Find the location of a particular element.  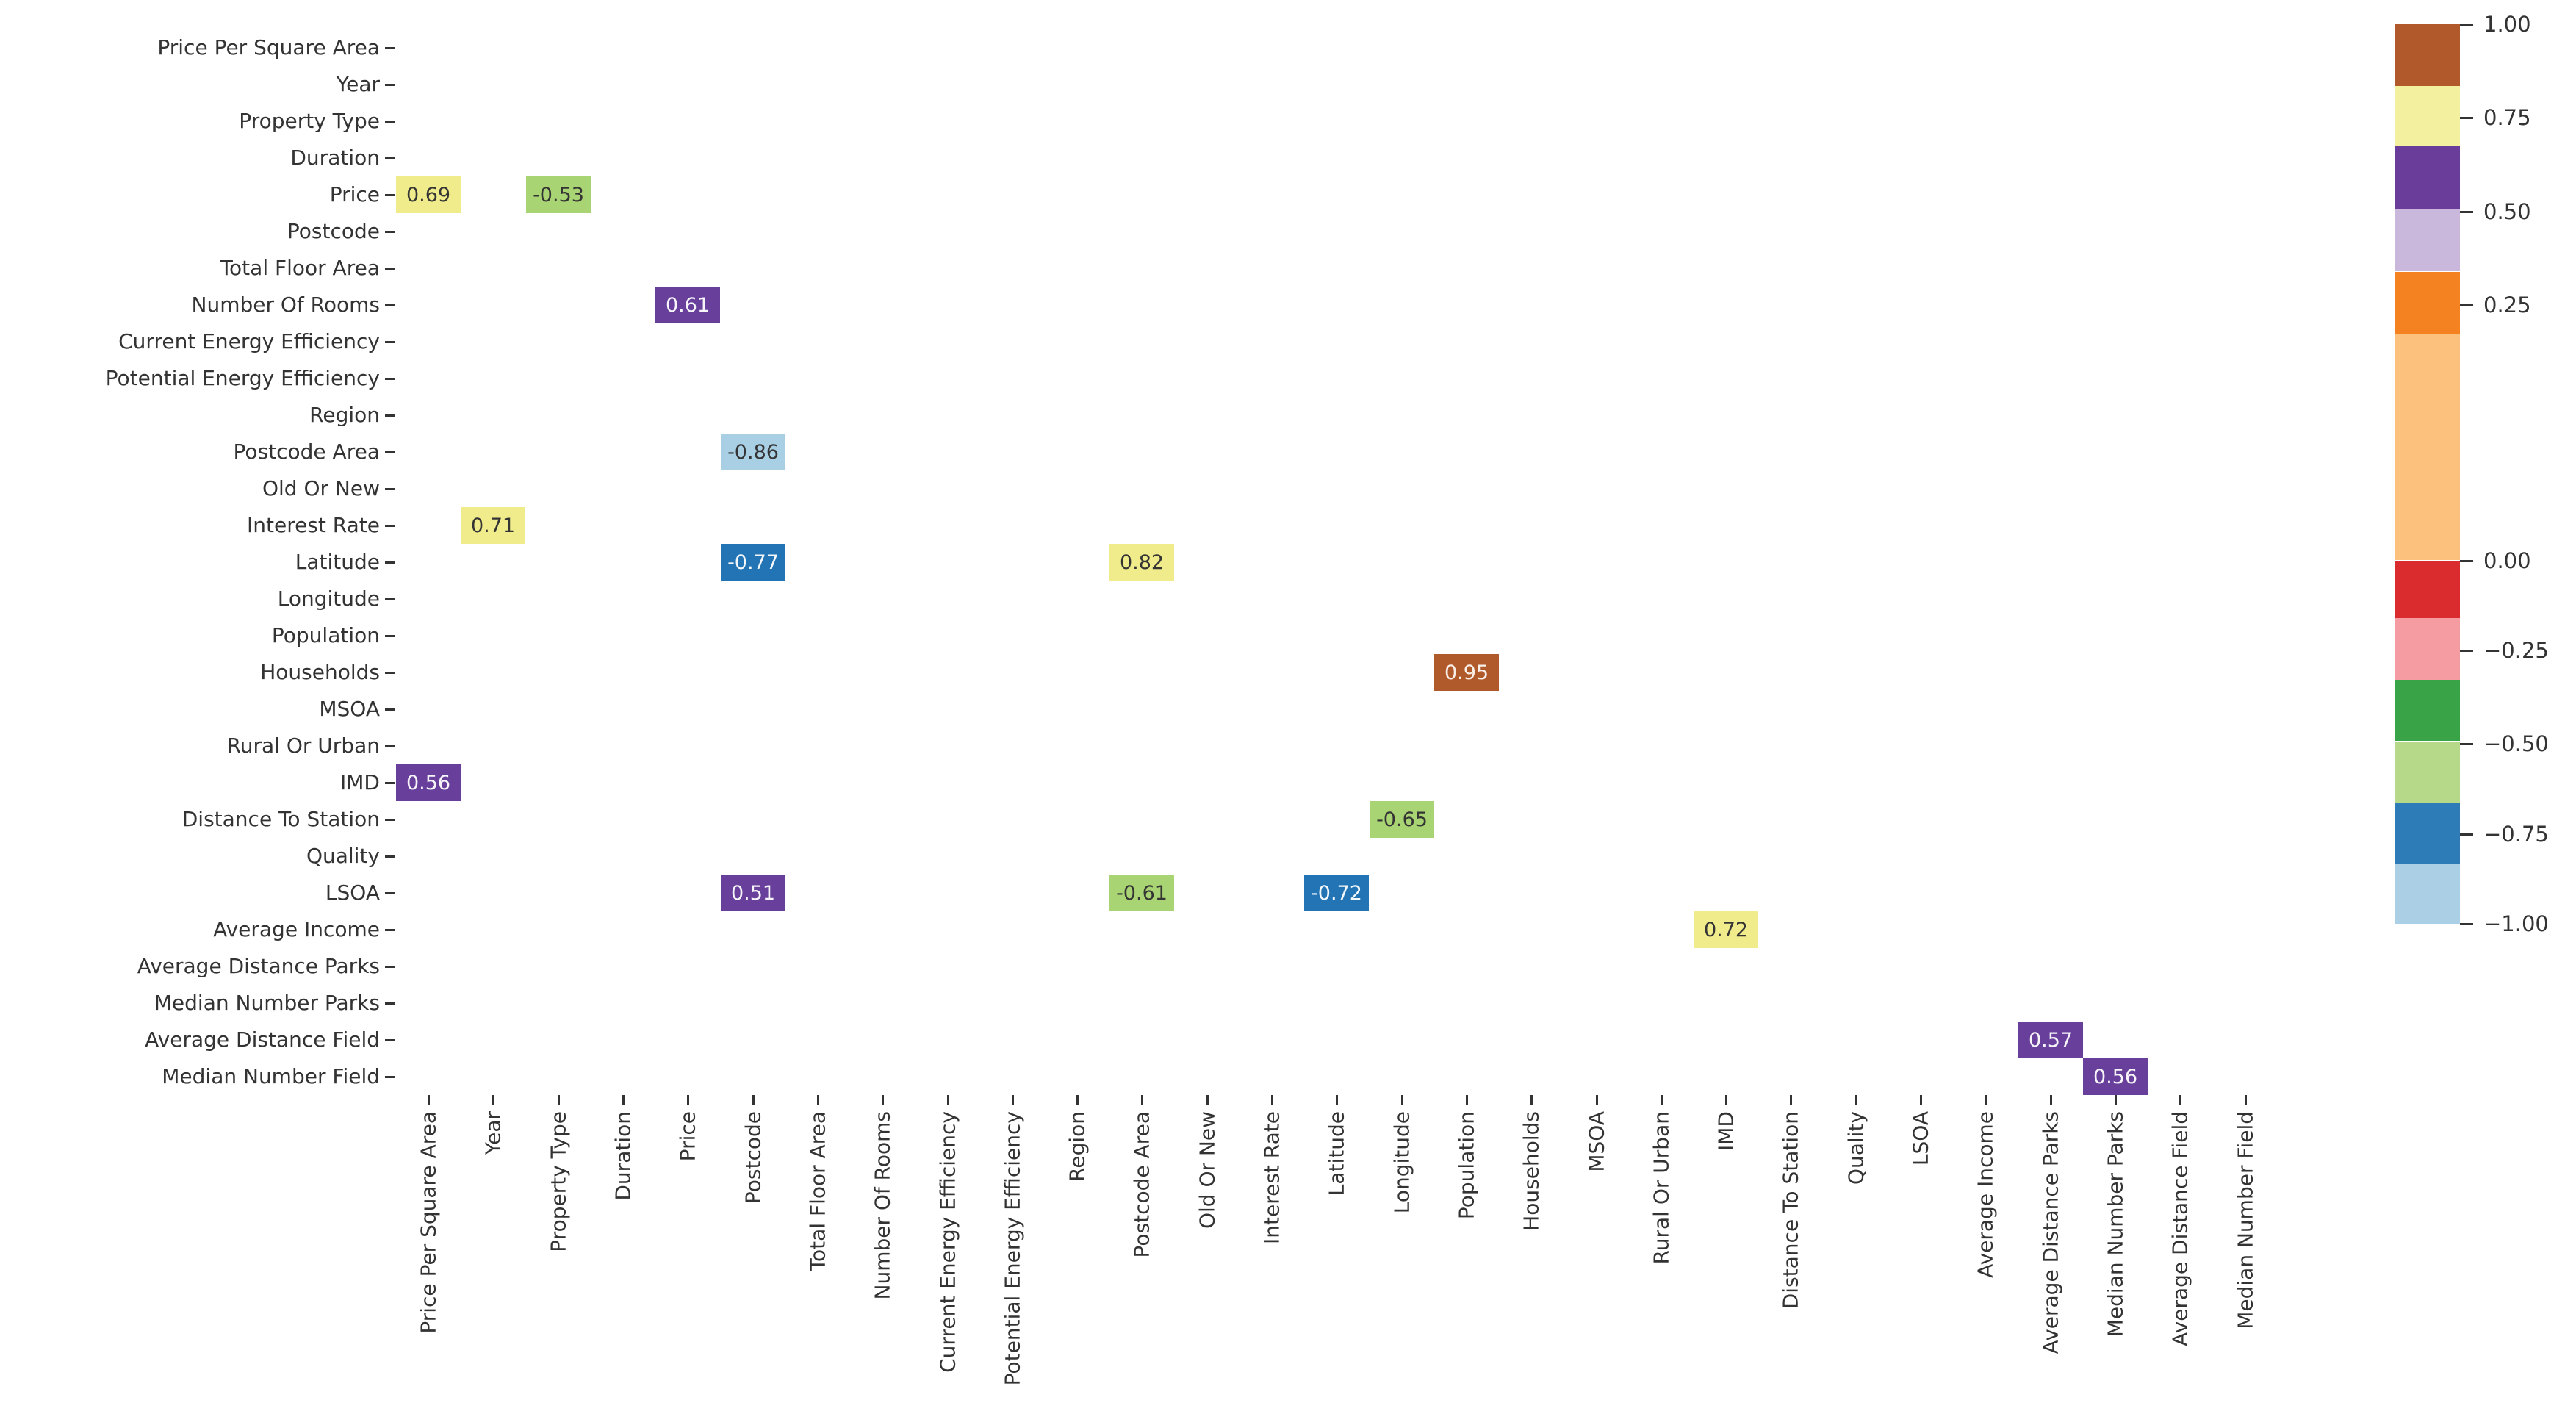

colorbar-segment-dark-purple is located at coordinates (2427, 178).